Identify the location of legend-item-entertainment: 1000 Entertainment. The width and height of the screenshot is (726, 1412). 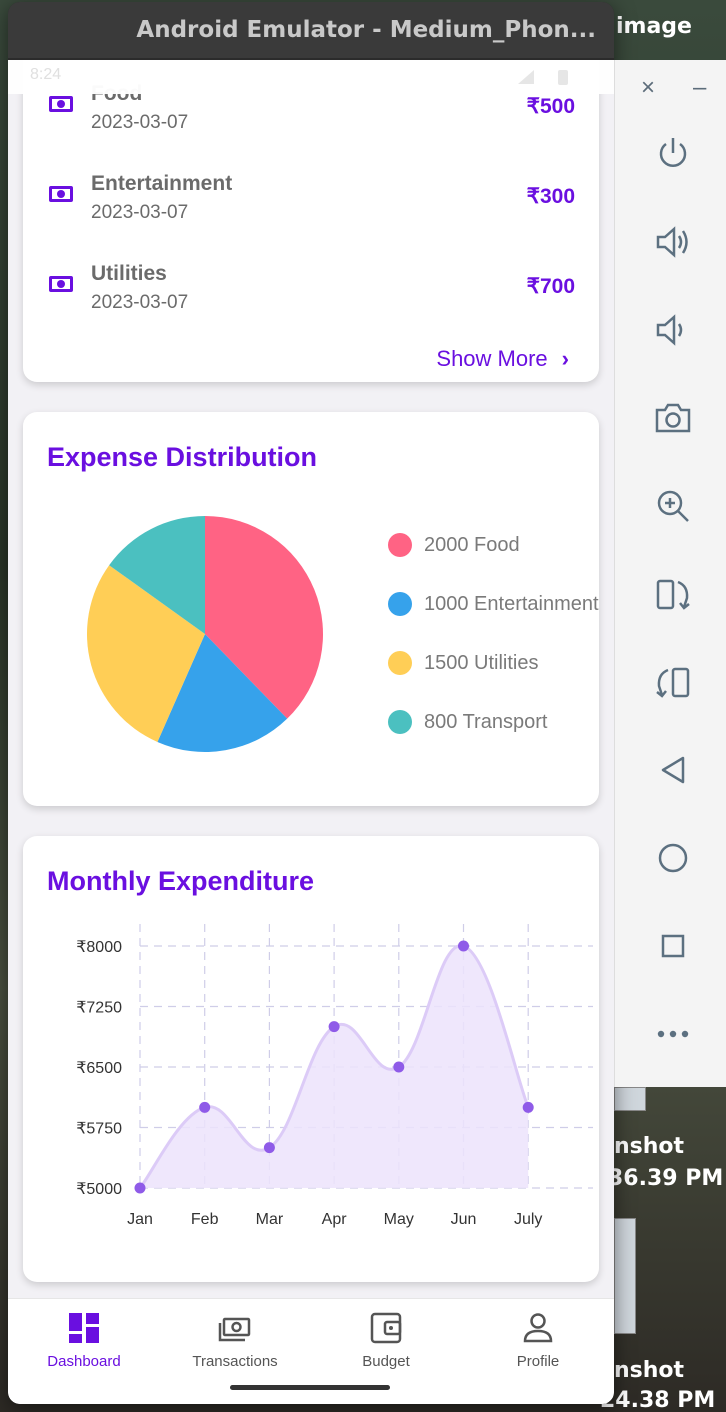
(493, 604).